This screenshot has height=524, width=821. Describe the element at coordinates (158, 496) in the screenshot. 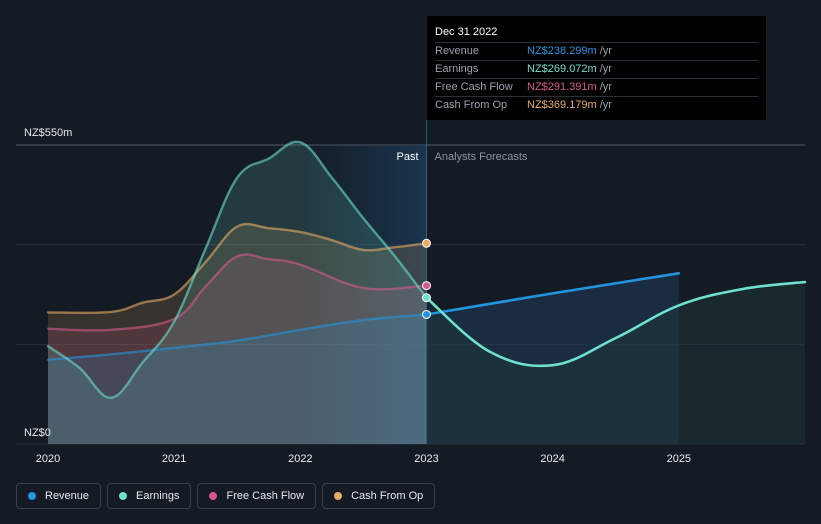

I see `legend-label-earnings: Earnings` at that location.